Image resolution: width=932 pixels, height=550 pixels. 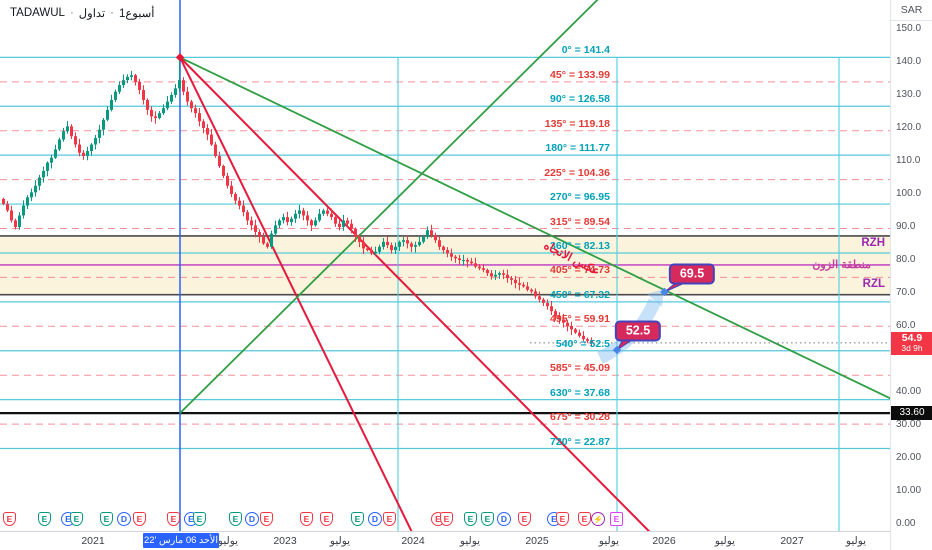 I want to click on zone-line-dash: —, so click(x=879, y=265).